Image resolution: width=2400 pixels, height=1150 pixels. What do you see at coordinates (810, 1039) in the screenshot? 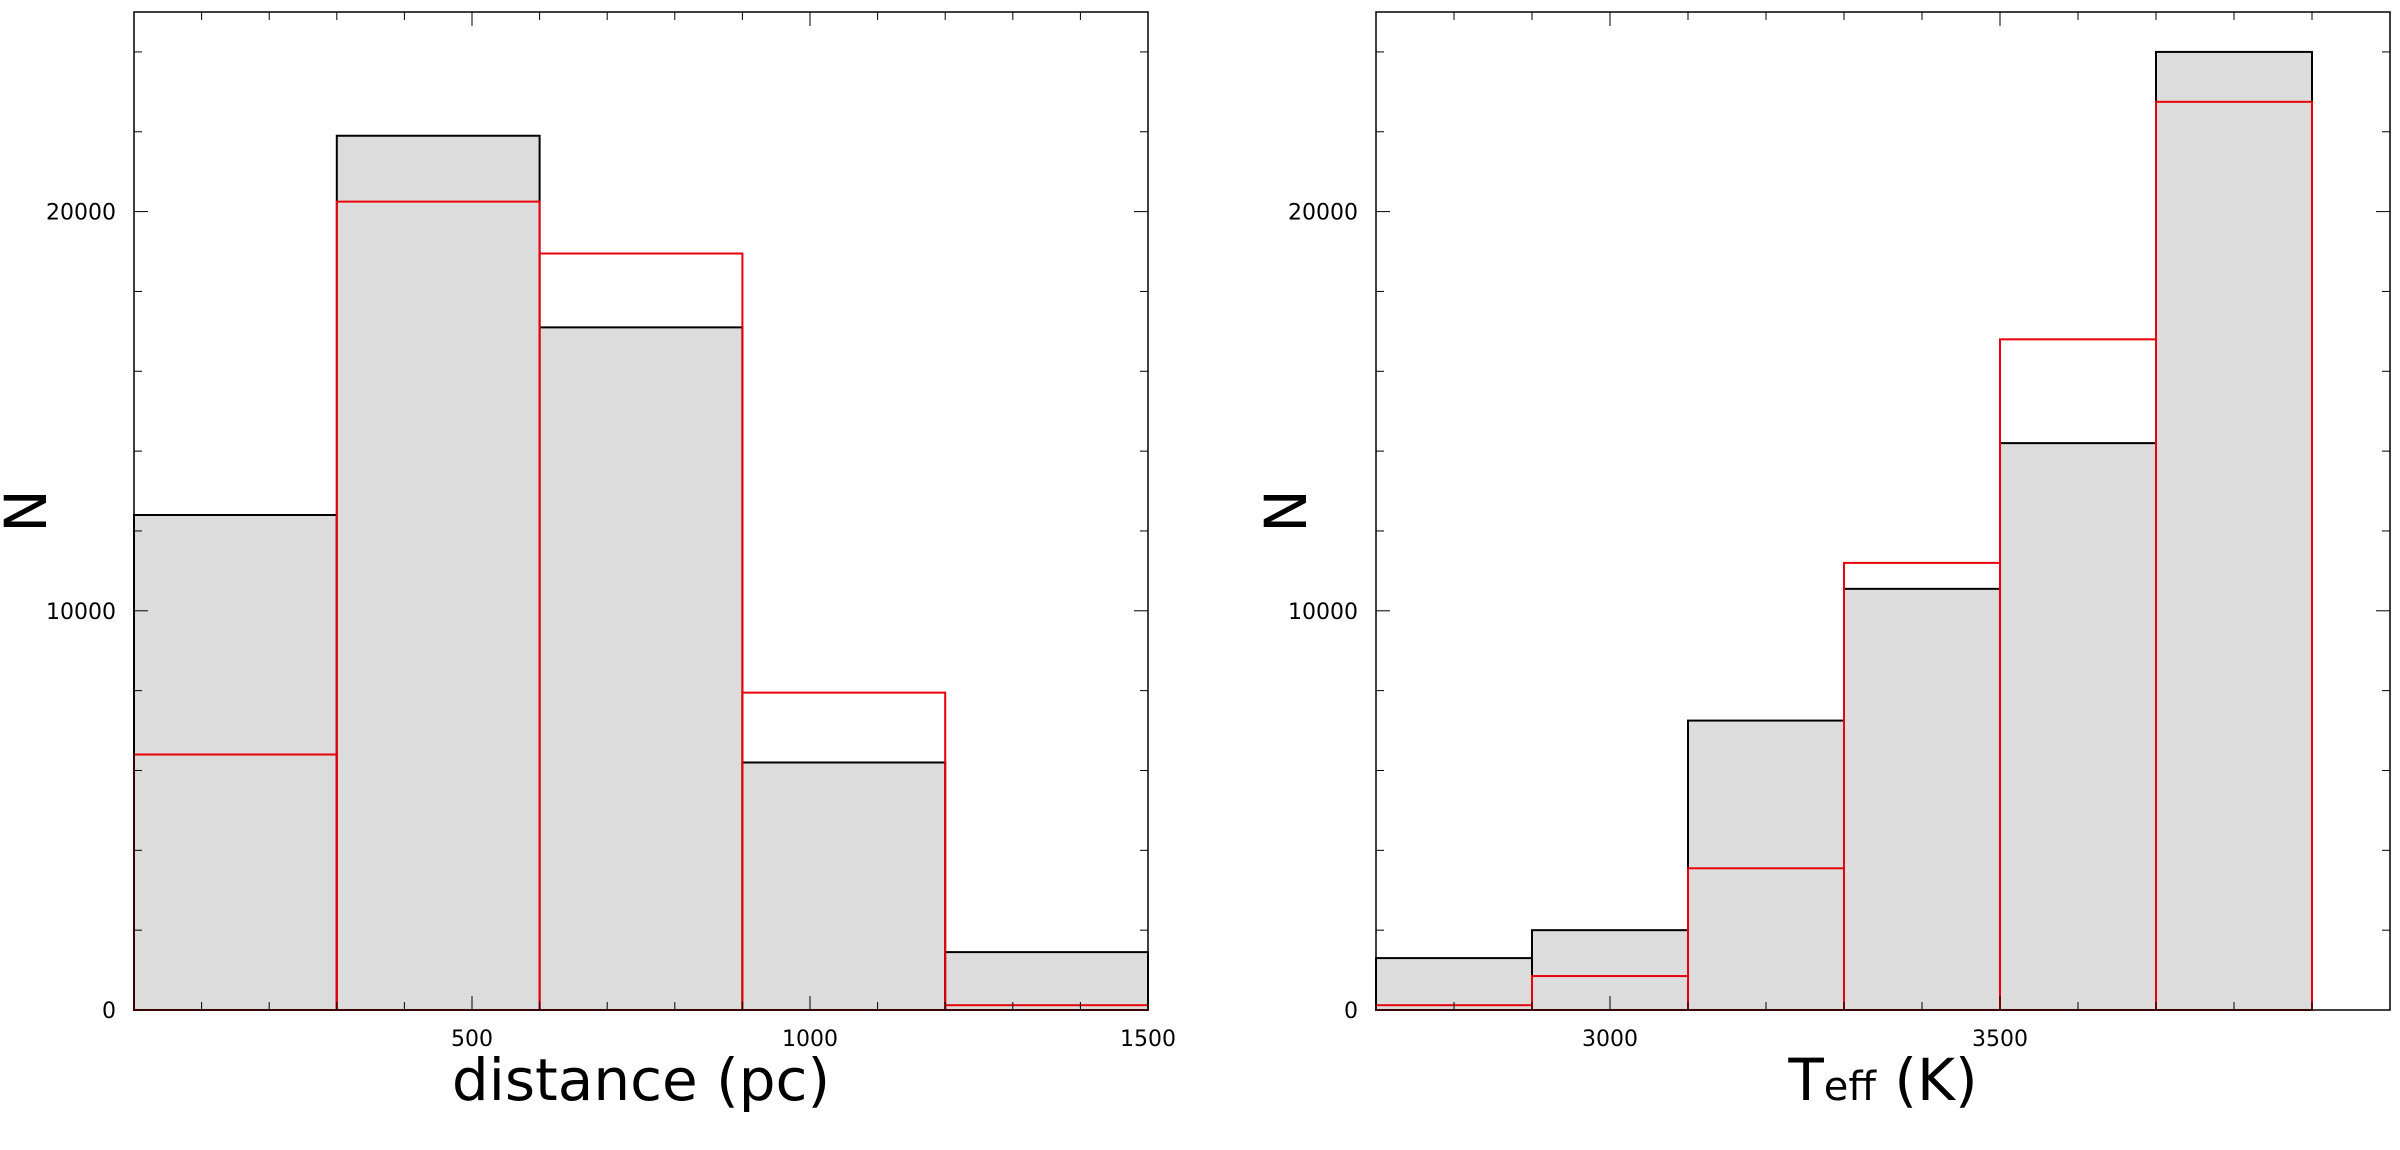
I see `x-tick-label: 1000` at bounding box center [810, 1039].